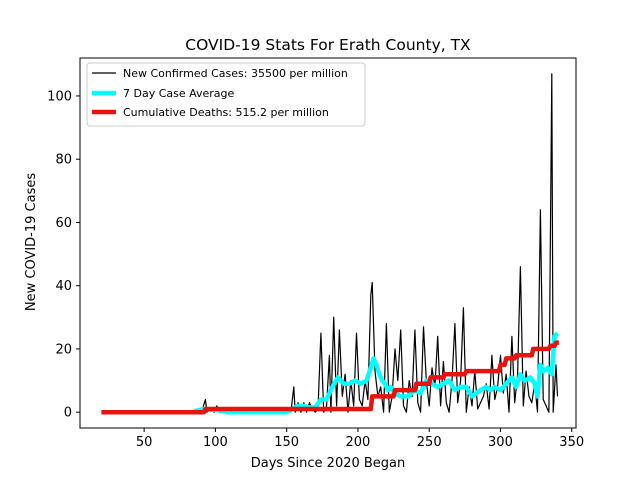 The image size is (640, 480). I want to click on y-tick-label: 100, so click(59, 96).